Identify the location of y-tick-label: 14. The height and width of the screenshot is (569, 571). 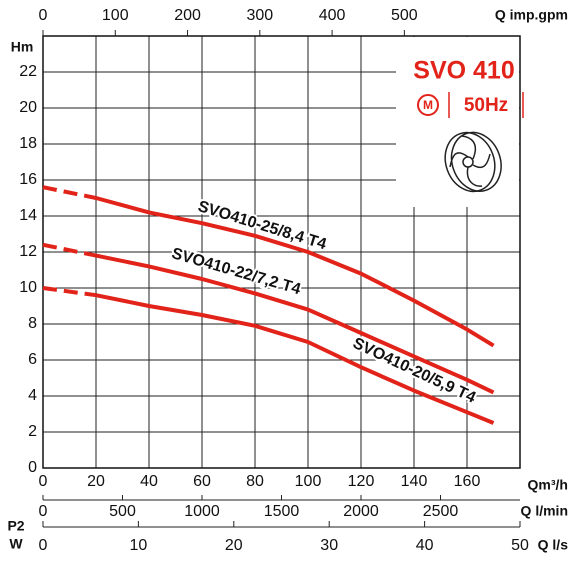
(28, 215).